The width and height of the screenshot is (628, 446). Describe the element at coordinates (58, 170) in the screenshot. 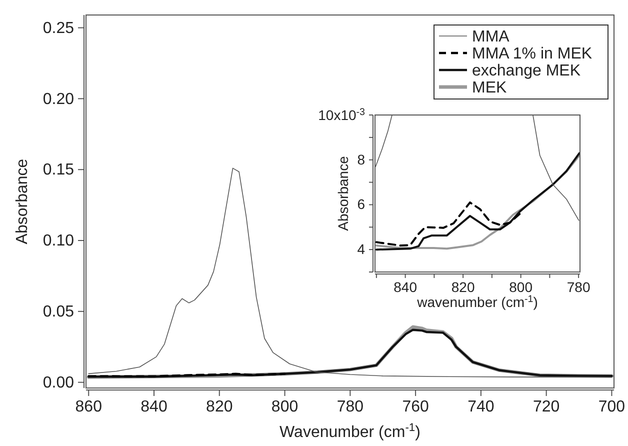

I see `y-tick-label: 0.15` at that location.